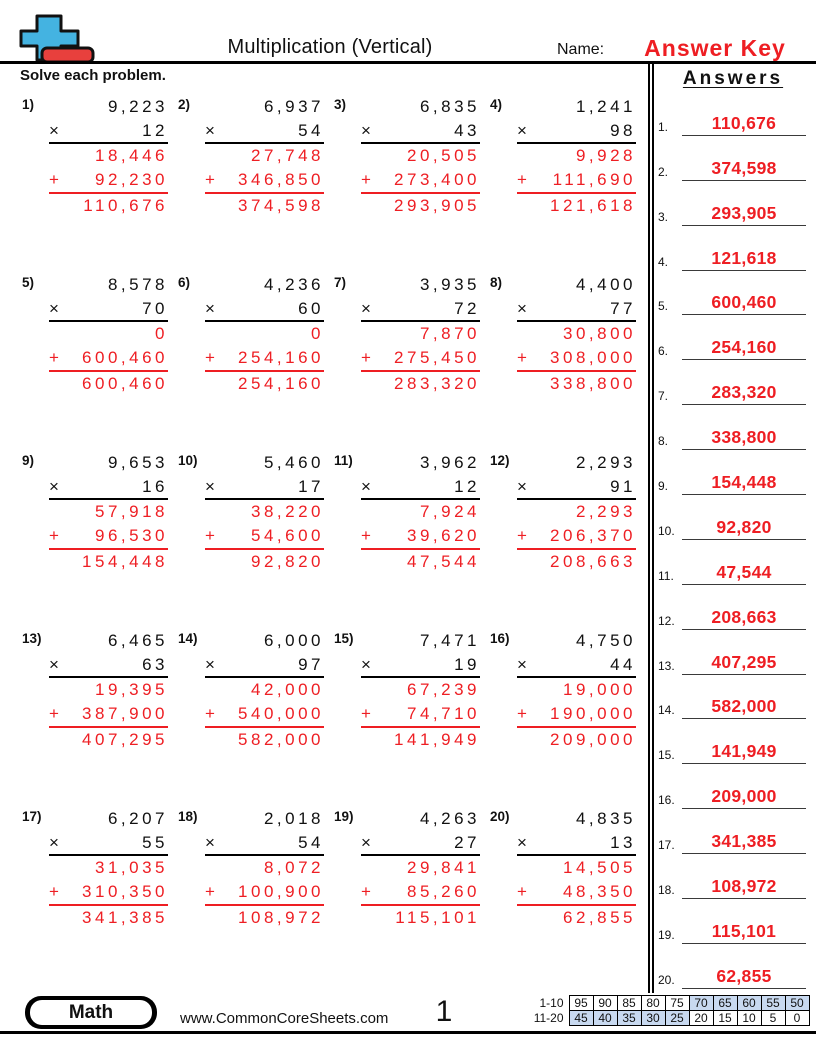 The width and height of the screenshot is (816, 1056). Describe the element at coordinates (281, 917) in the screenshot. I see `product-total: 108,972` at that location.